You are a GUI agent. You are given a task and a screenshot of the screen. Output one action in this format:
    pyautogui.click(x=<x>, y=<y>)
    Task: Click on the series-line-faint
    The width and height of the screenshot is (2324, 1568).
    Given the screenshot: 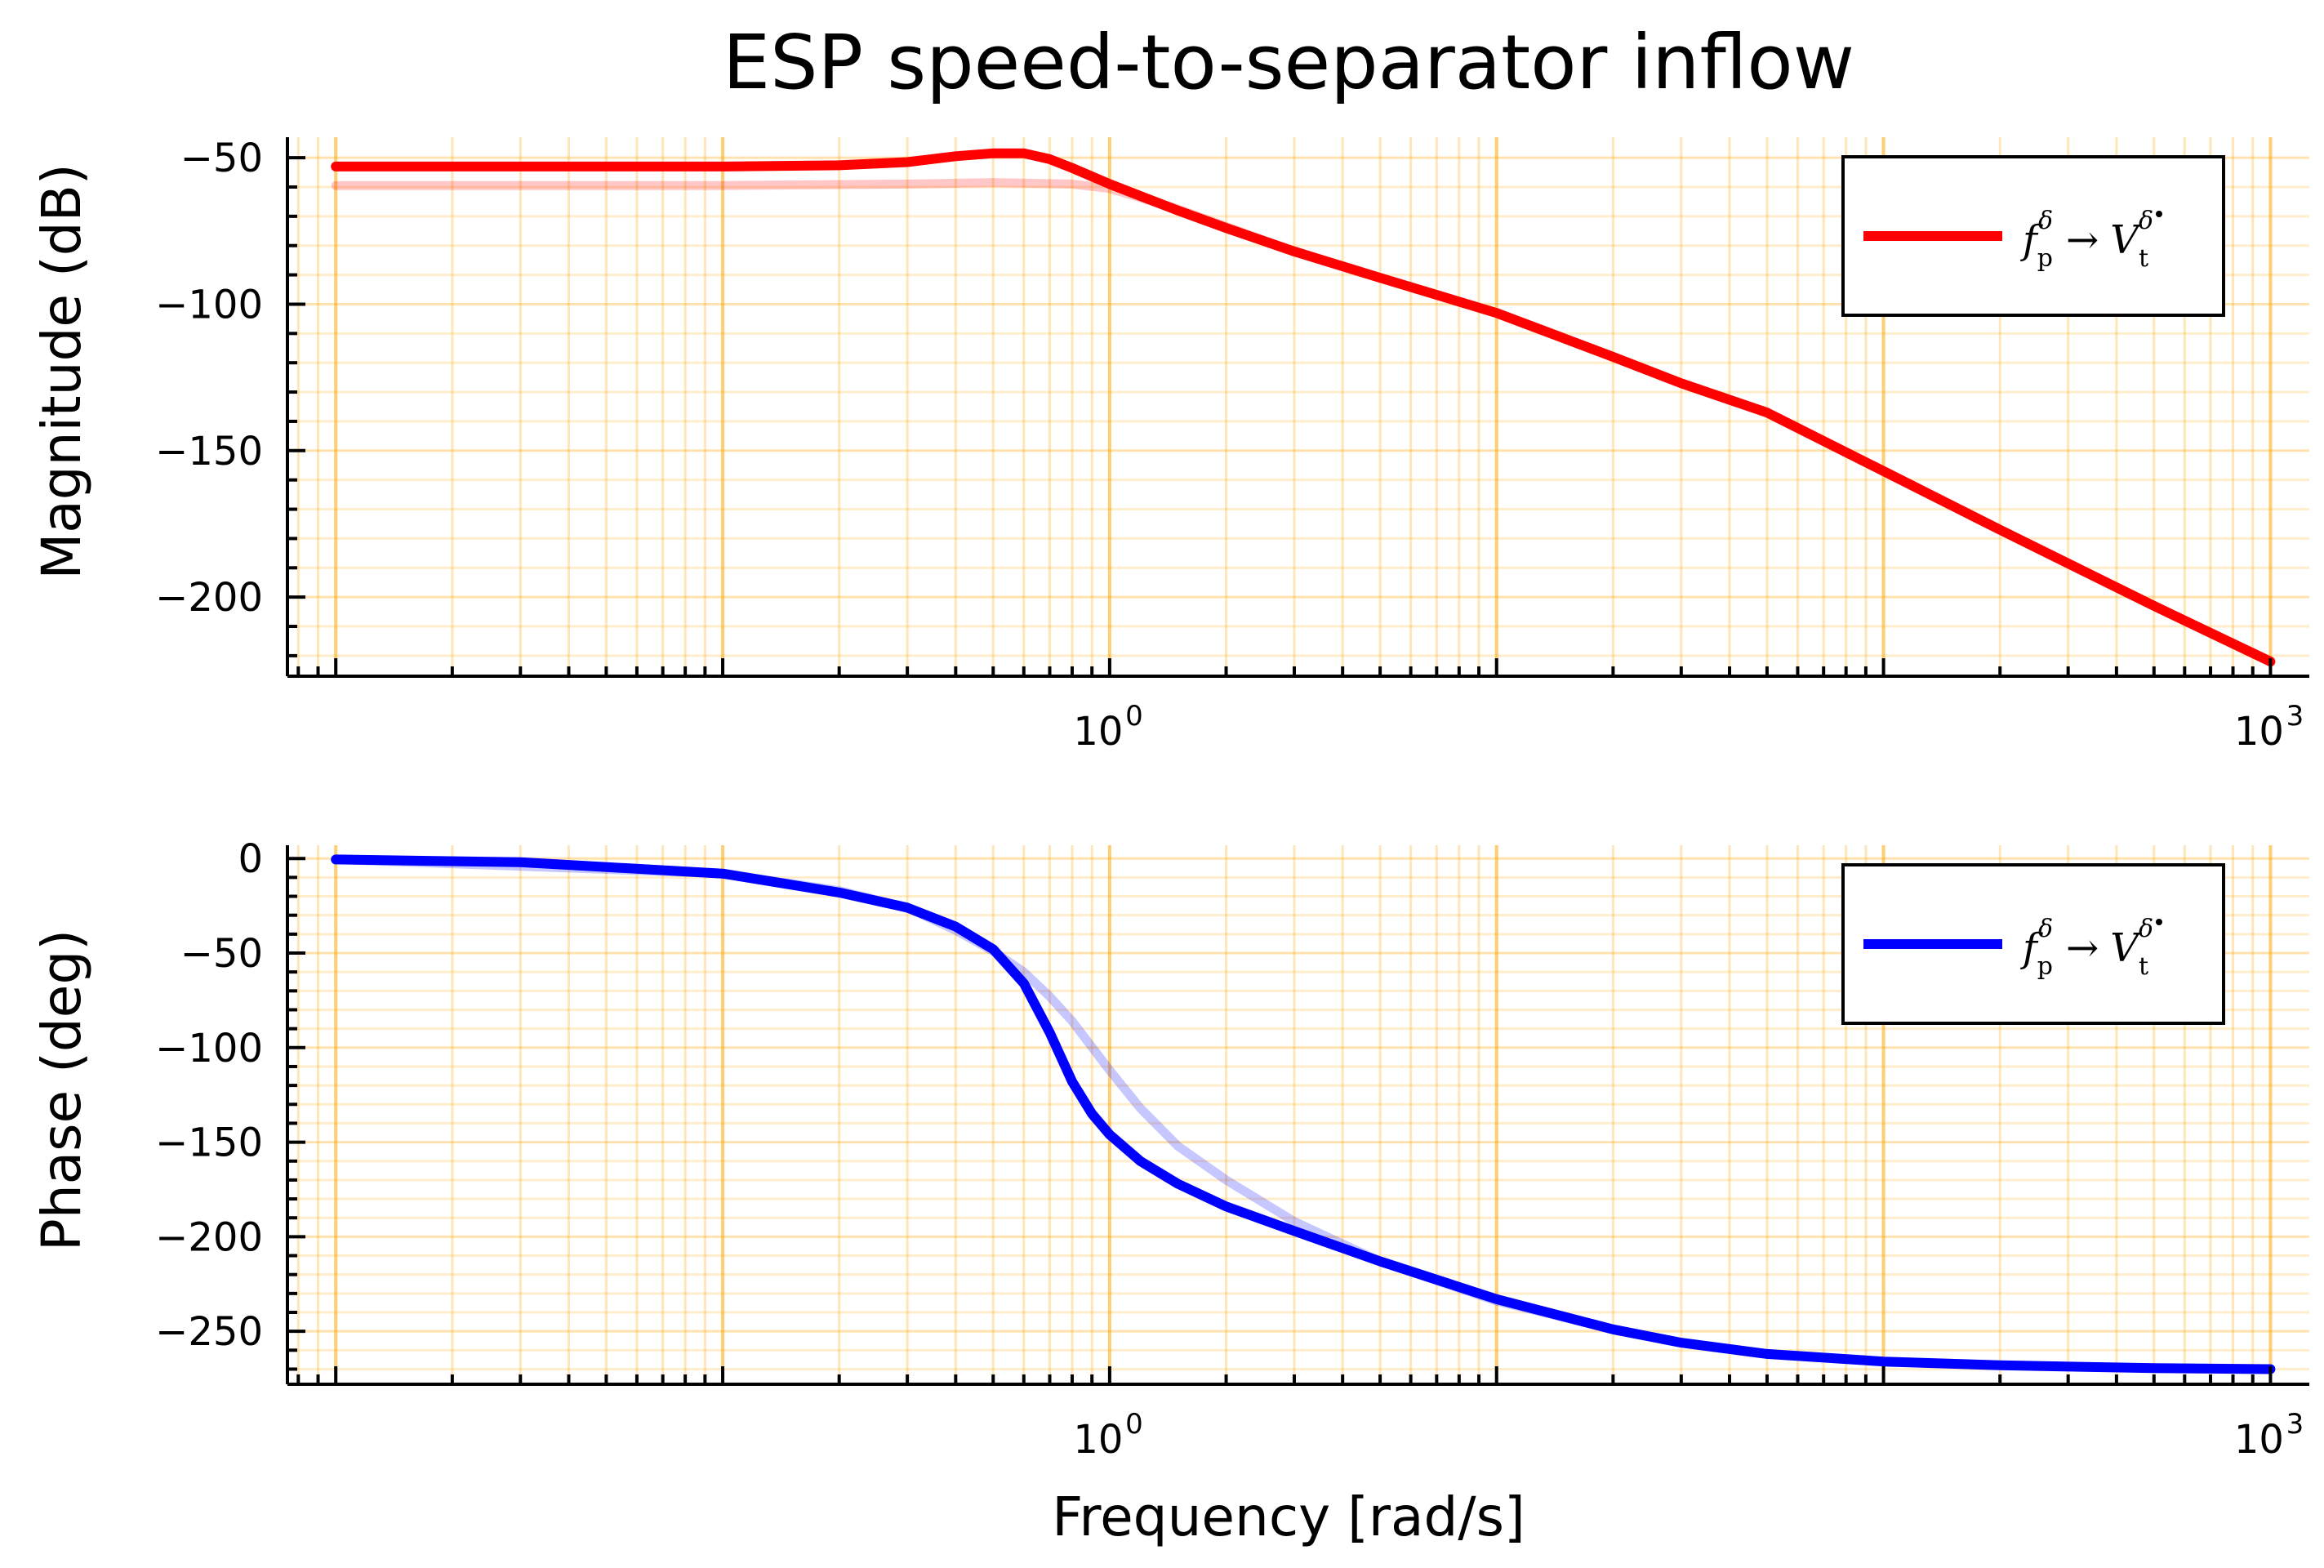 What is the action you would take?
    pyautogui.click(x=916, y=248)
    